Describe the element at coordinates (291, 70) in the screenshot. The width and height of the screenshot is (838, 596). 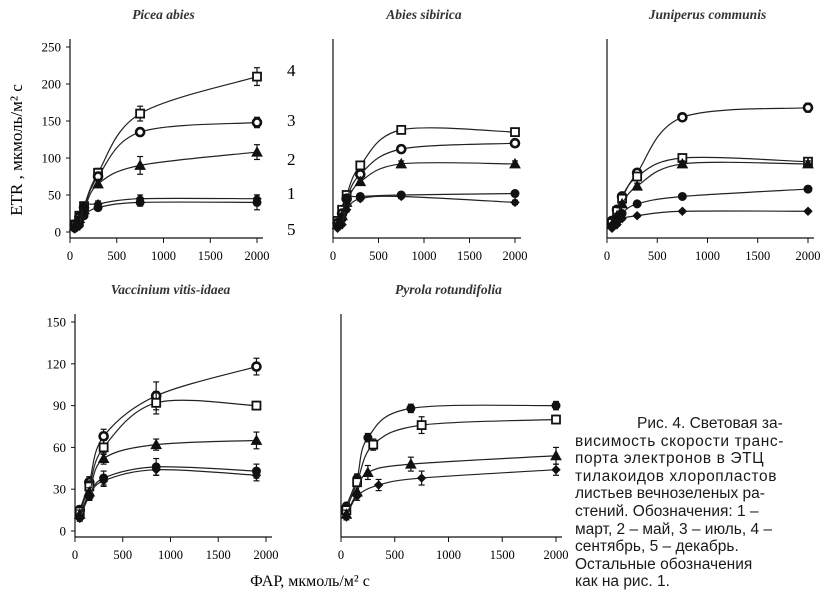
I see `series-label-4: 4` at that location.